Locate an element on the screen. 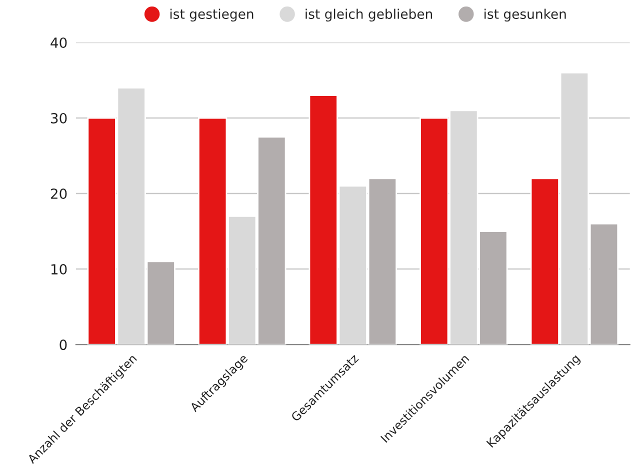 The image size is (633, 472). legend-label: ist gestiegen is located at coordinates (212, 15).